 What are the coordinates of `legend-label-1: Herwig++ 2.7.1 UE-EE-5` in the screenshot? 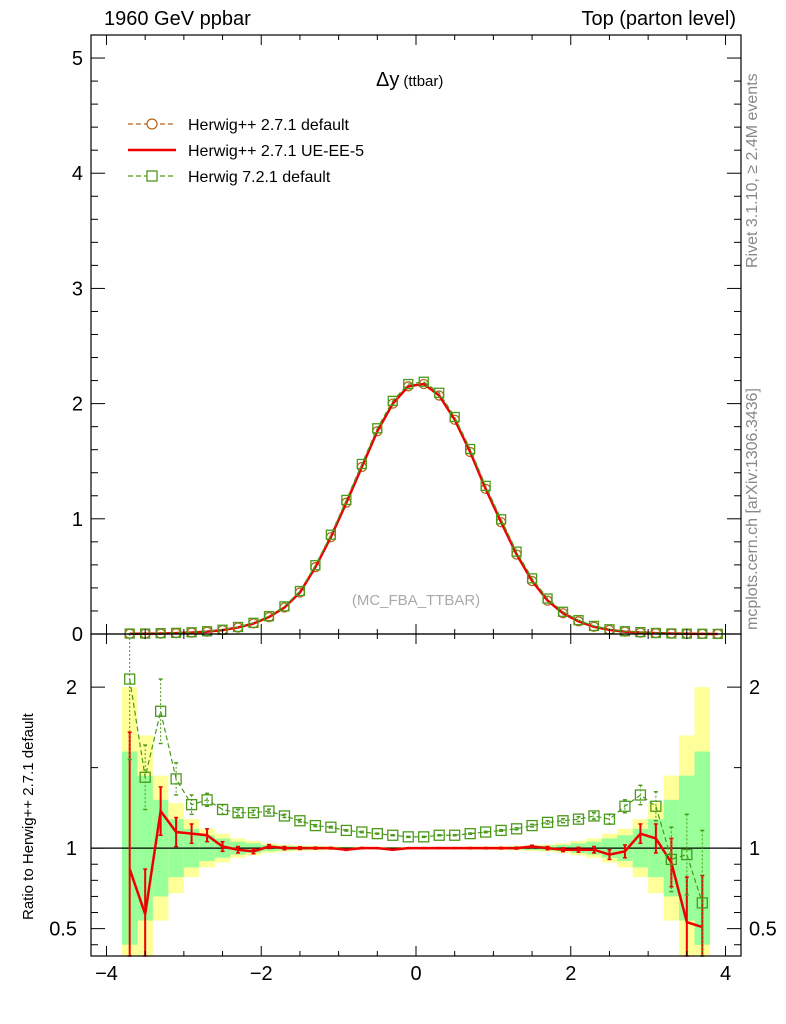 It's located at (276, 151).